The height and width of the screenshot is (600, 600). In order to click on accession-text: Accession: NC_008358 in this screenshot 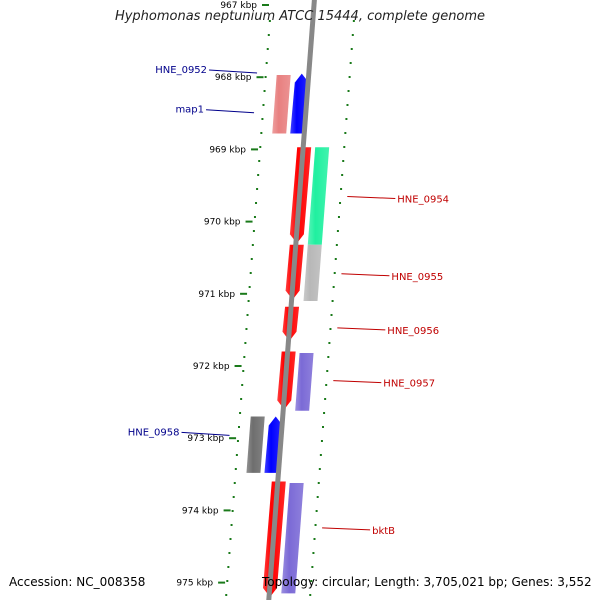, I will do `click(77, 582)`.